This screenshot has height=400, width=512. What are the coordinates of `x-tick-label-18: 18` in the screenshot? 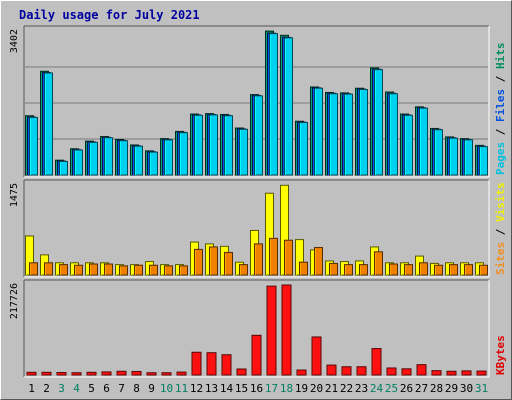 It's located at (286, 388).